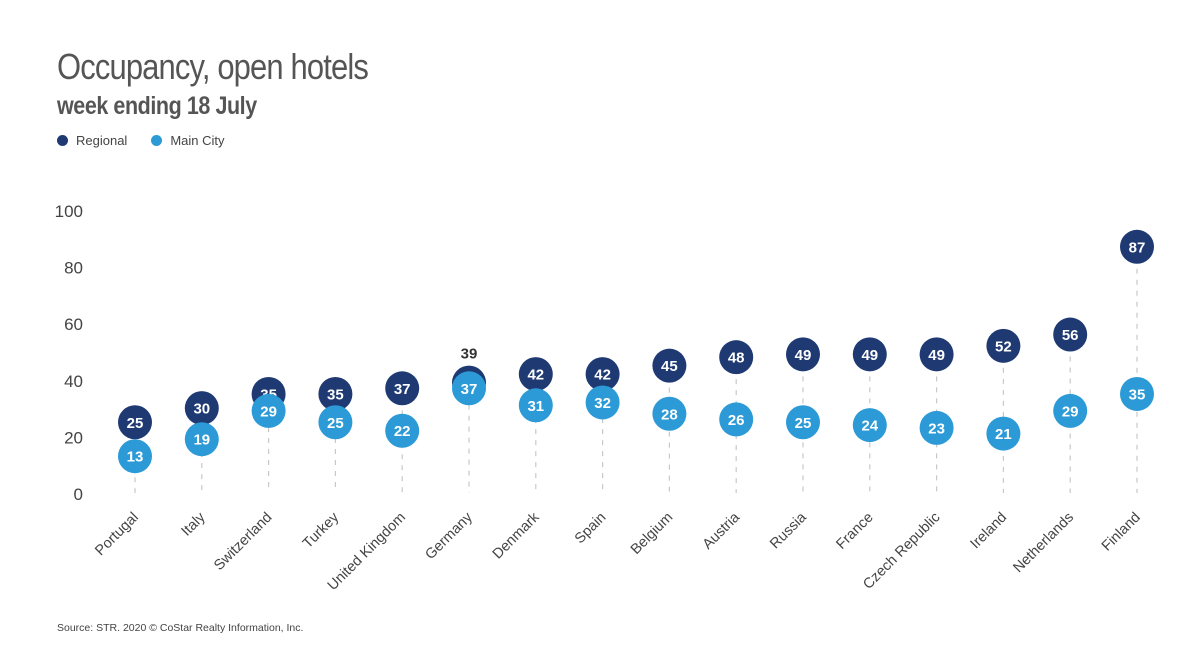  I want to click on x-tick-label-germany: Germany, so click(449, 536).